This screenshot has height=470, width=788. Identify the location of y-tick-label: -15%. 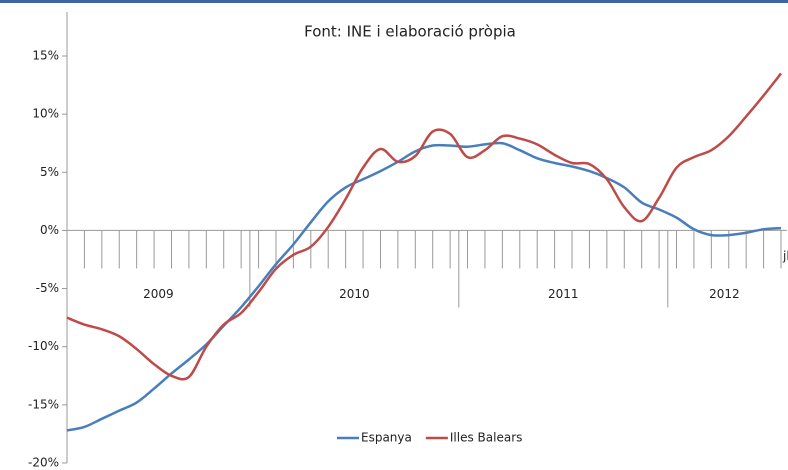
(43, 404).